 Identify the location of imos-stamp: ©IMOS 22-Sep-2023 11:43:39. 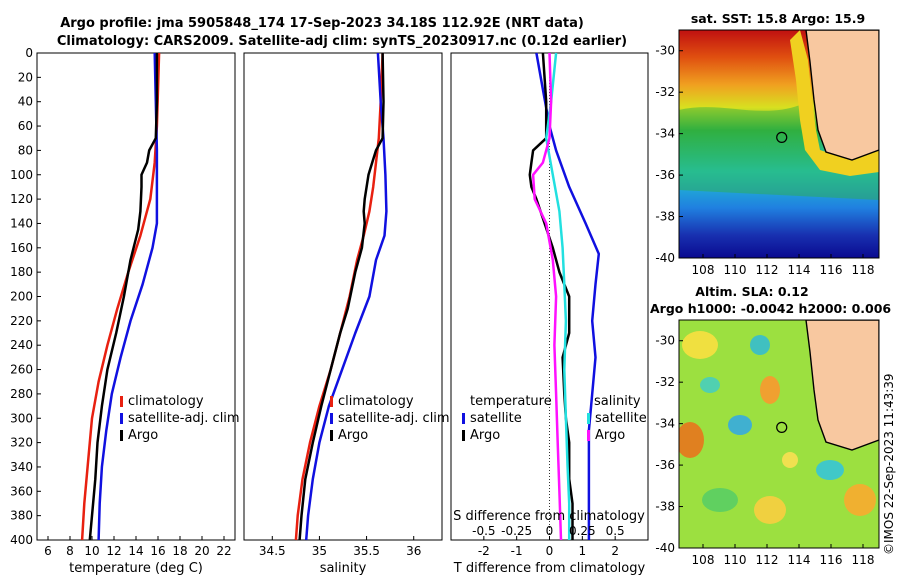
(889, 464).